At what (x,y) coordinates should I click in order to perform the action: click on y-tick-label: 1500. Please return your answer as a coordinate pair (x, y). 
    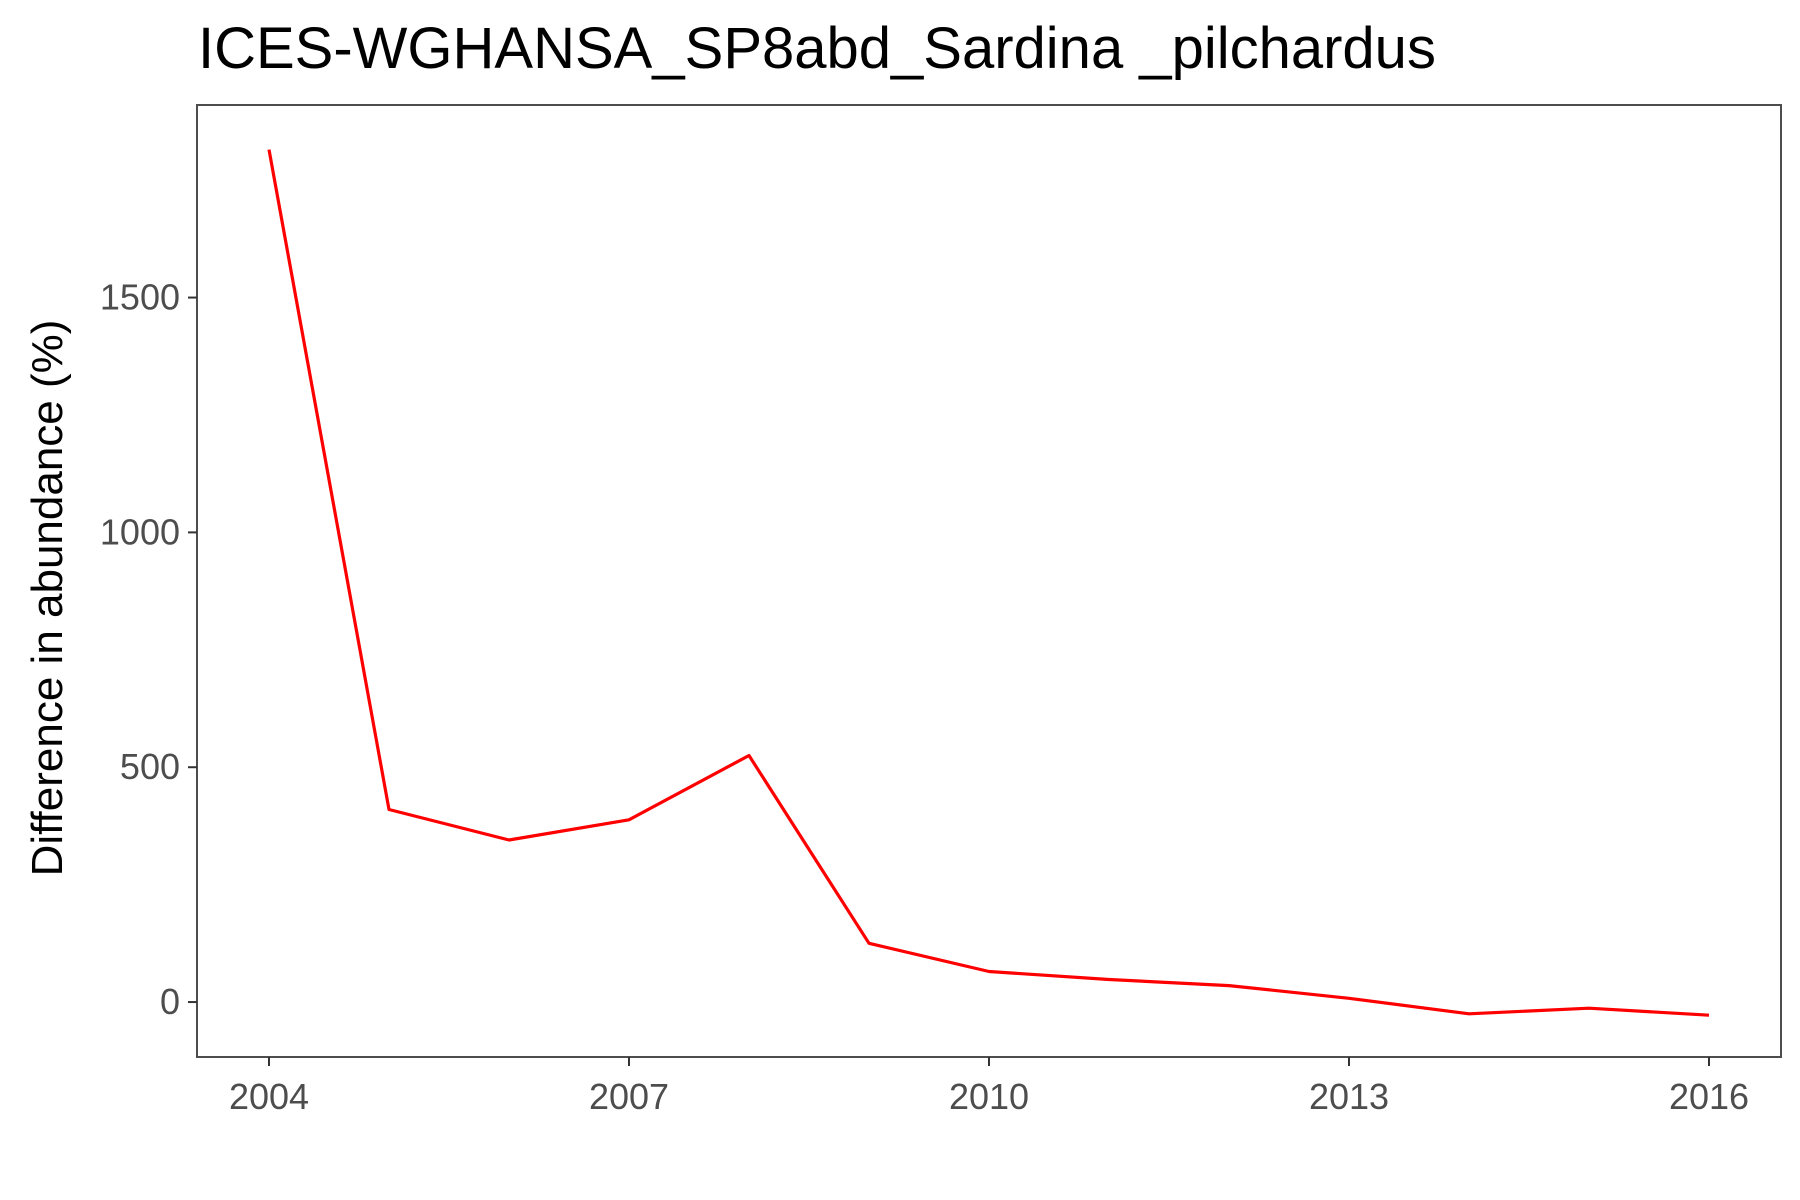
    Looking at the image, I should click on (140, 297).